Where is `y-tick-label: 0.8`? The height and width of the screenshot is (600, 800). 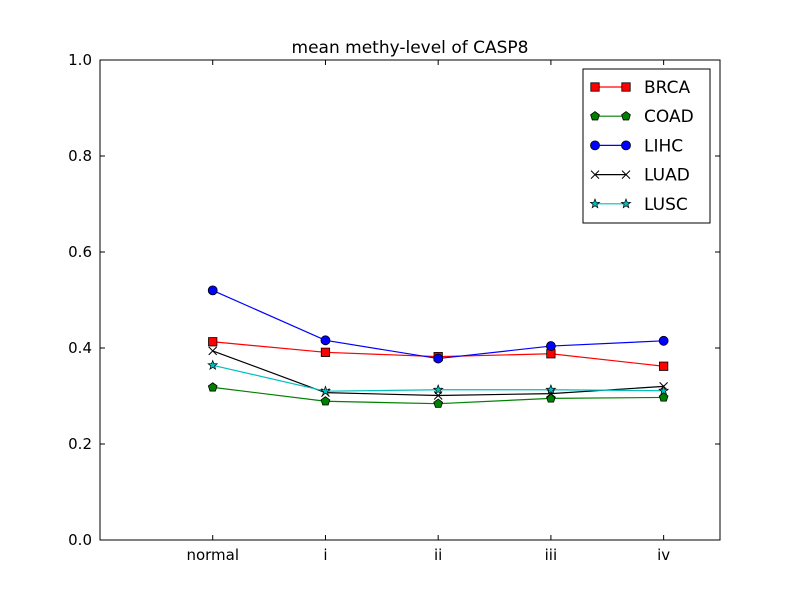 y-tick-label: 0.8 is located at coordinates (80, 156).